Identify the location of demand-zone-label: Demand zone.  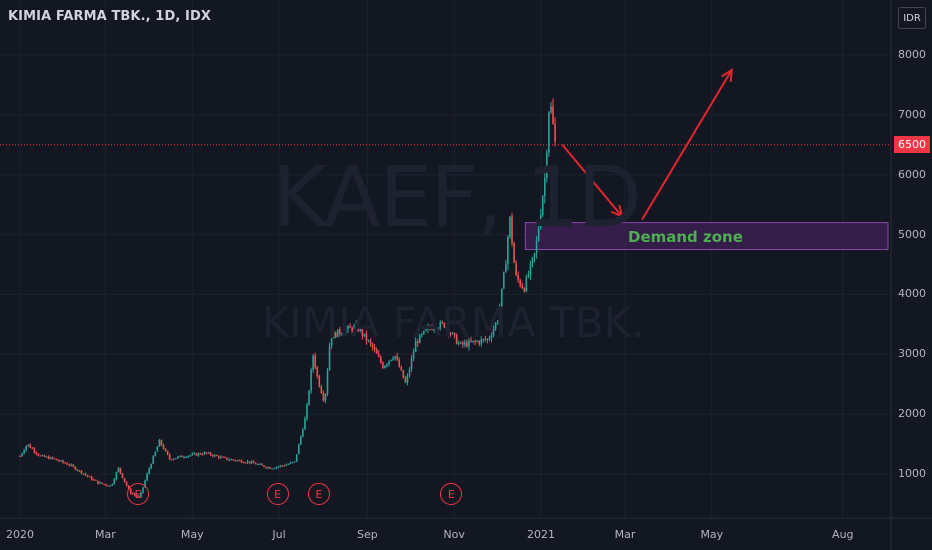
(685, 237).